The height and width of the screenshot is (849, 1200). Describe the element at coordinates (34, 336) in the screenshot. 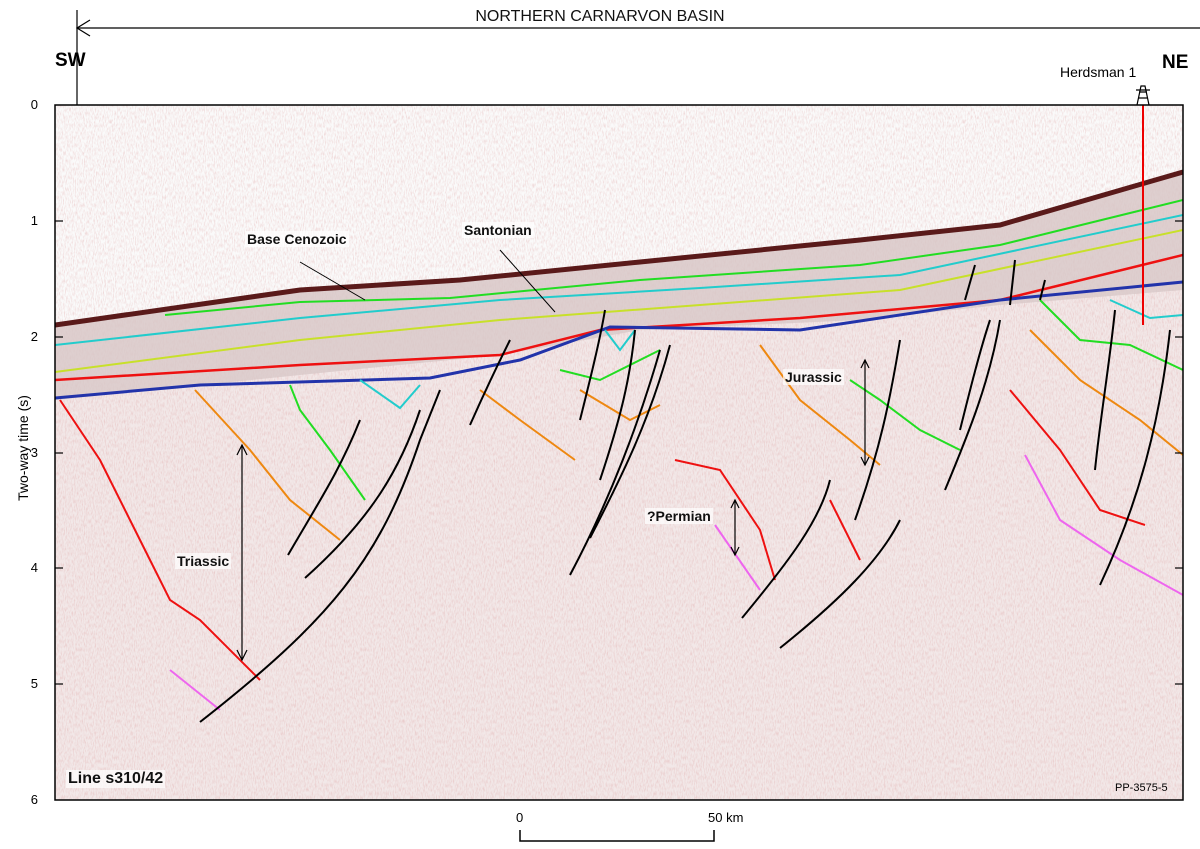

I see `y-tick: 2` at that location.